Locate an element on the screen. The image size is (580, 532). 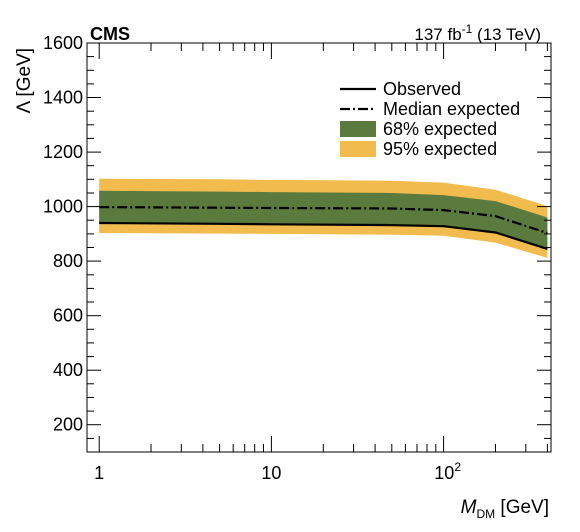
y-tick-label: 800 is located at coordinates (68, 261).